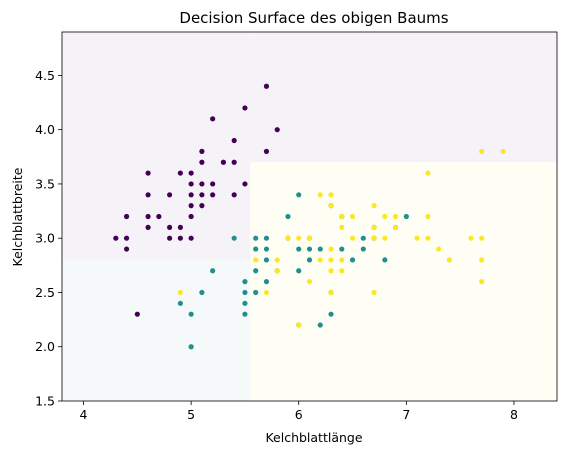 The image size is (567, 455). Describe the element at coordinates (45, 183) in the screenshot. I see `y-tick-label: 3.5` at that location.